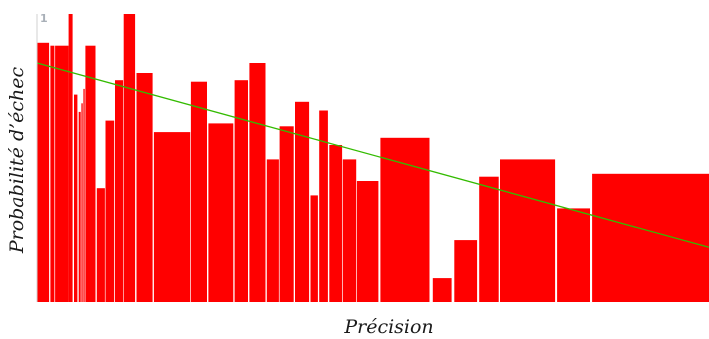 The height and width of the screenshot is (339, 709). Describe the element at coordinates (44, 18) in the screenshot. I see `y-tick-label: 1` at that location.